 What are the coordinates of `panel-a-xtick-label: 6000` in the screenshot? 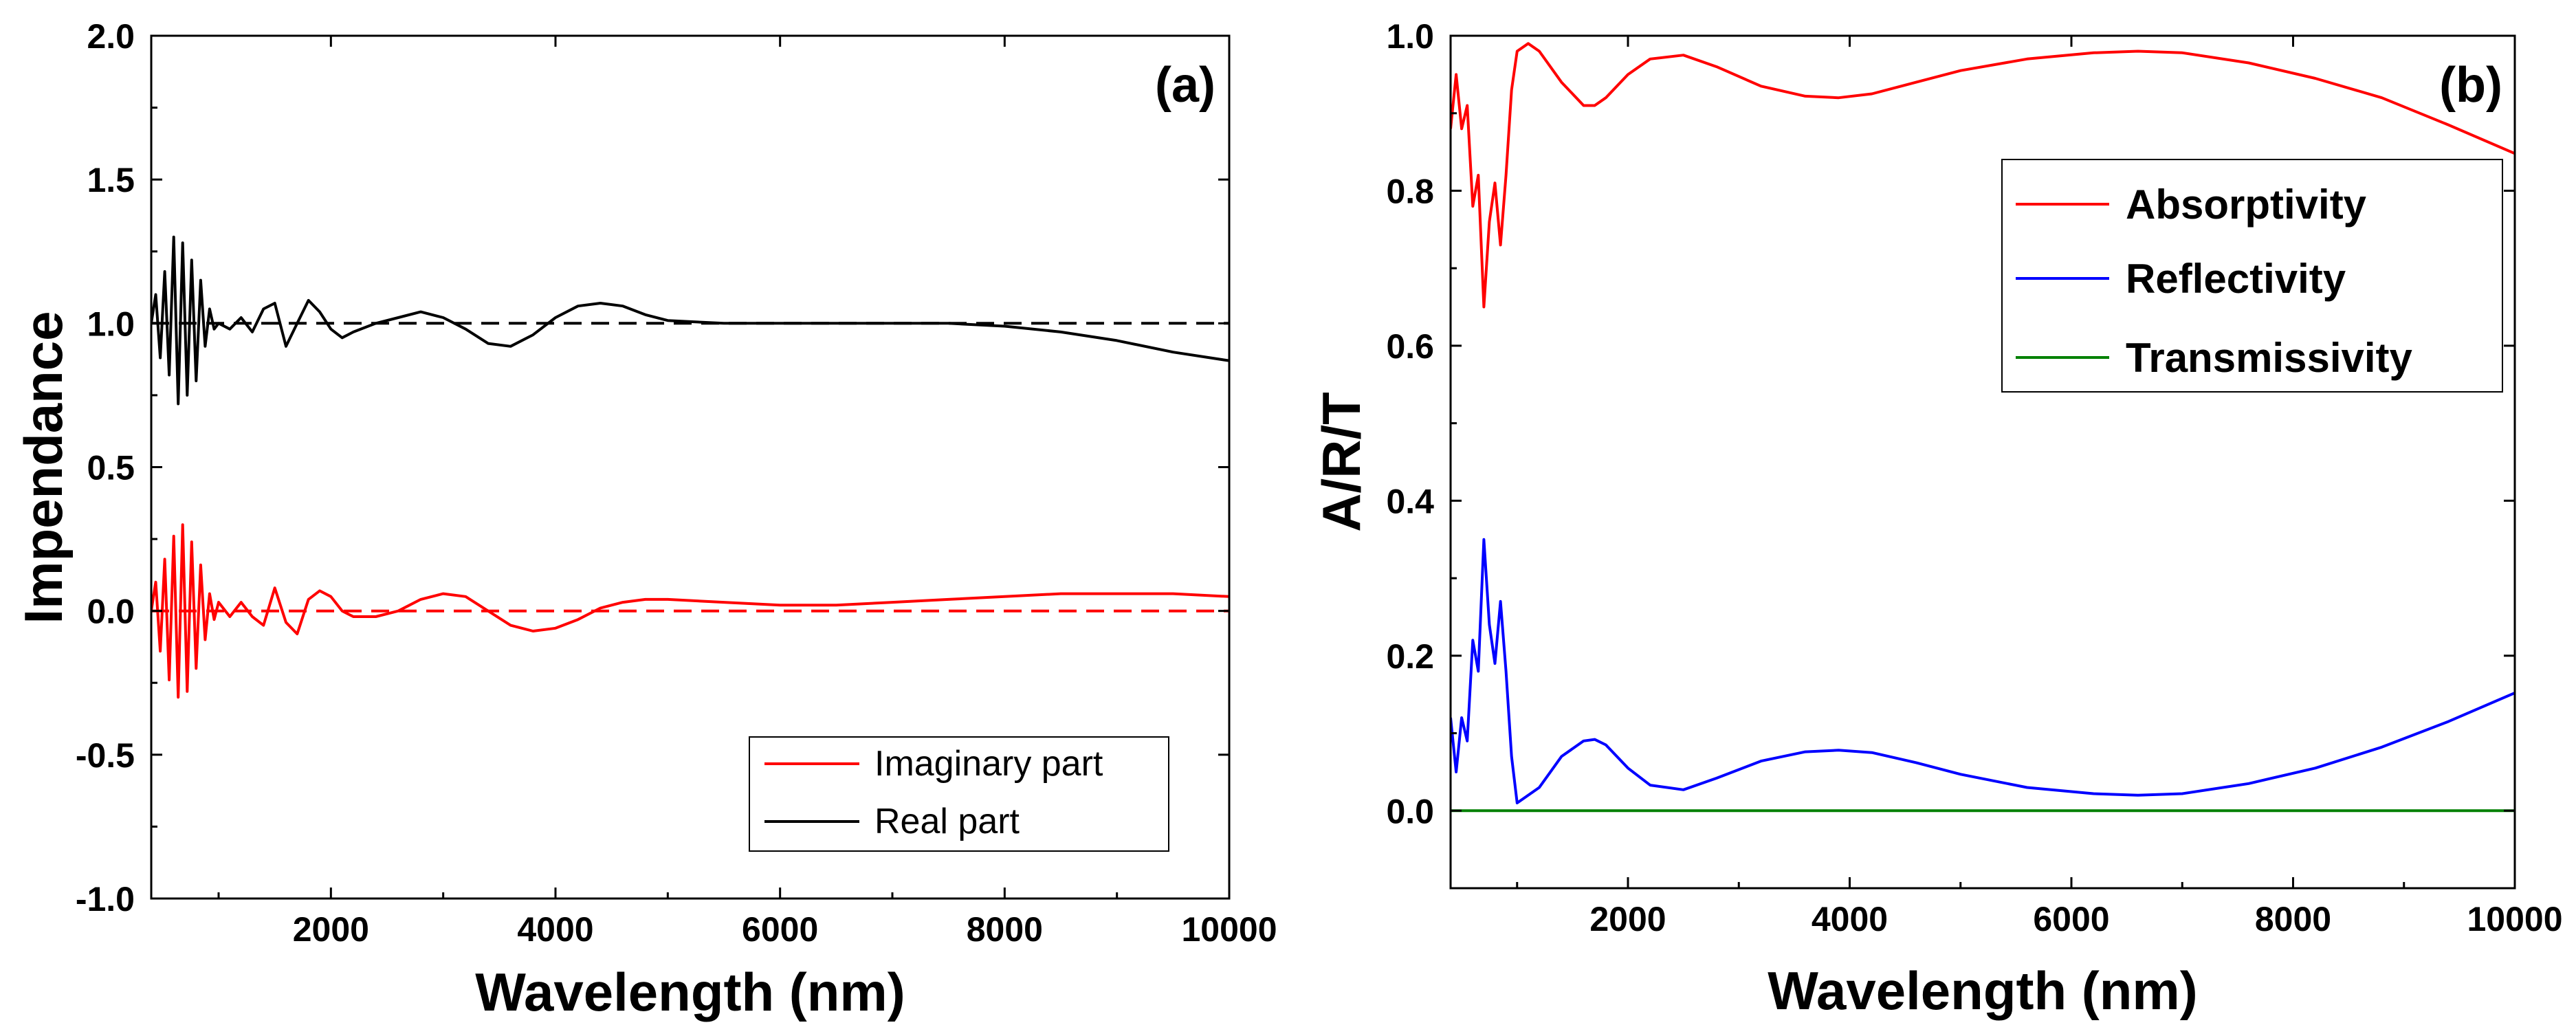 It's located at (780, 929).